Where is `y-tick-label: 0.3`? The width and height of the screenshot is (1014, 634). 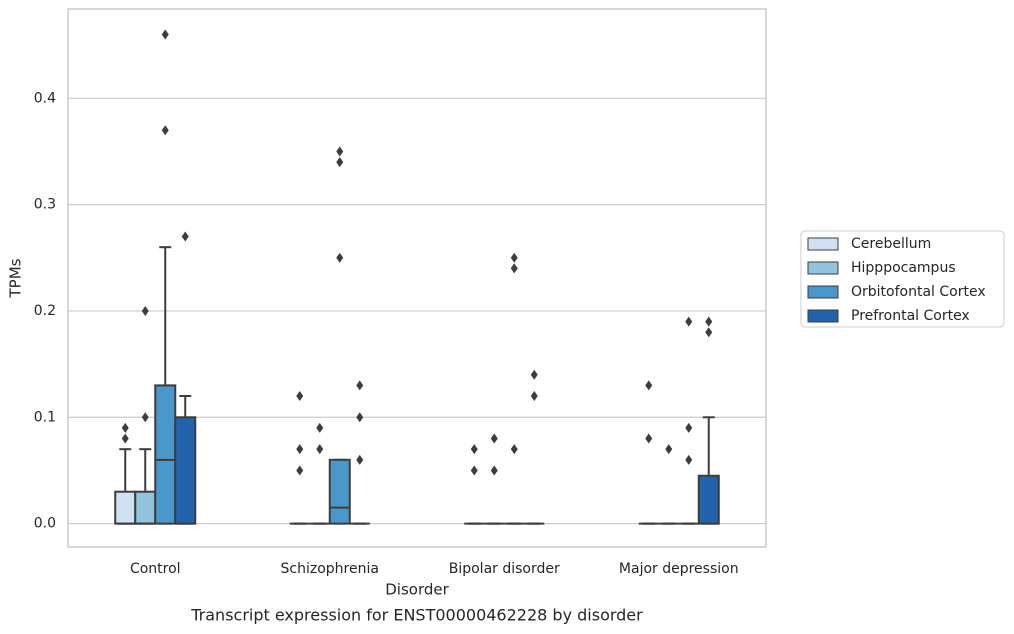 y-tick-label: 0.3 is located at coordinates (45, 205).